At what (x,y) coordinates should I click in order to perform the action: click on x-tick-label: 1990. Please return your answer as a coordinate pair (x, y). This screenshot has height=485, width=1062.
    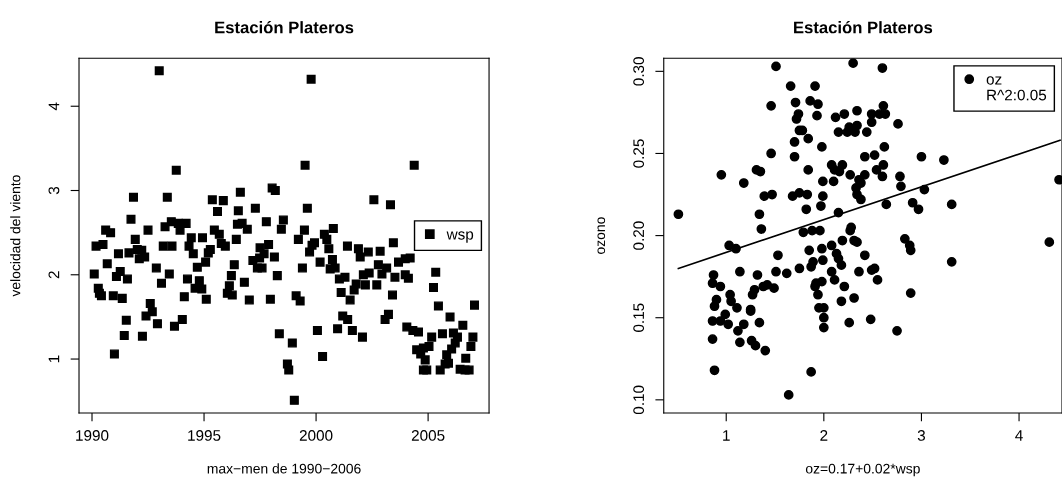
    Looking at the image, I should click on (92, 435).